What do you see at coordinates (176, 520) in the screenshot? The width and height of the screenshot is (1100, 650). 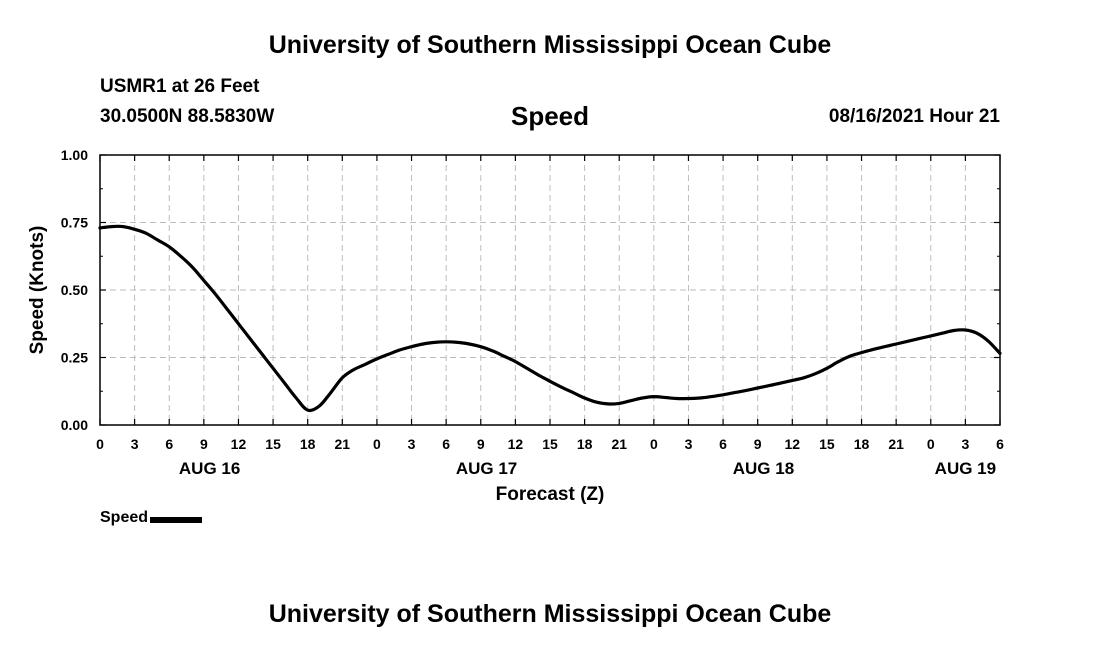 I see `legend-swatch` at bounding box center [176, 520].